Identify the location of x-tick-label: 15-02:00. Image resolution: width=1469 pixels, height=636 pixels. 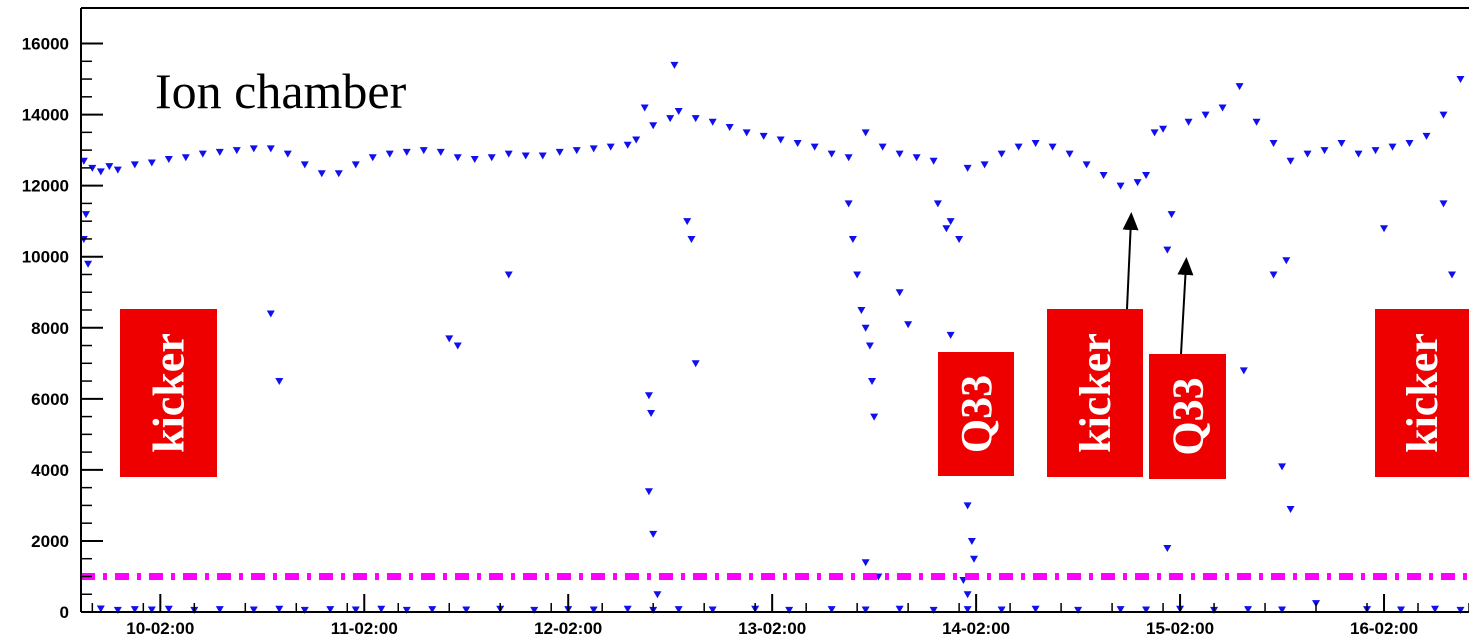
(1180, 627).